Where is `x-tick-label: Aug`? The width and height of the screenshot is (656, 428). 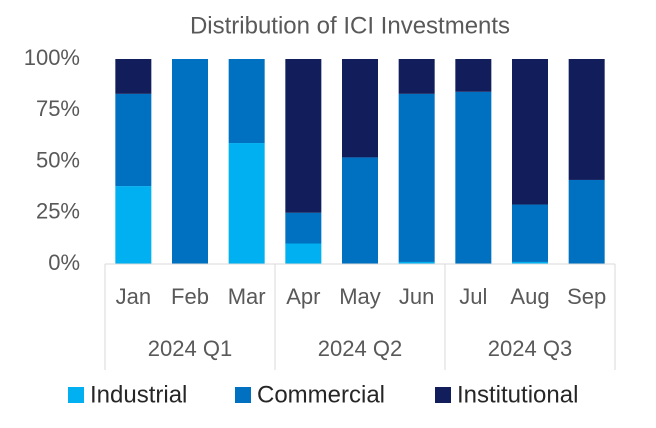
x-tick-label: Aug is located at coordinates (529, 296).